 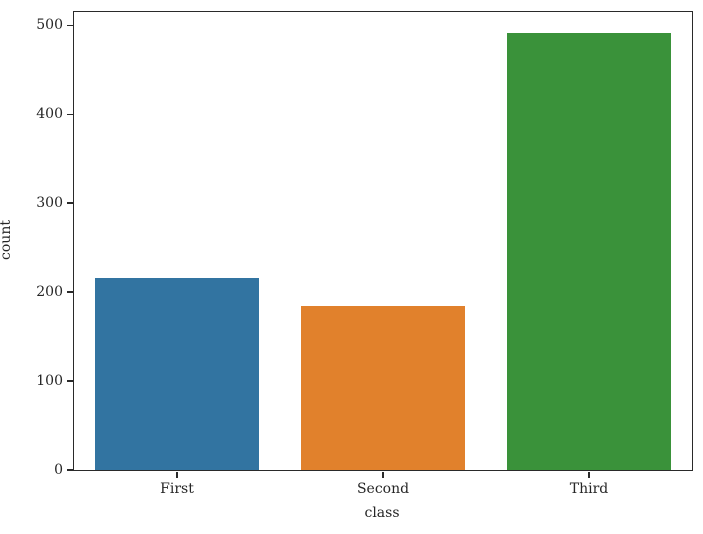 What do you see at coordinates (177, 489) in the screenshot?
I see `x-tick-label-first: First` at bounding box center [177, 489].